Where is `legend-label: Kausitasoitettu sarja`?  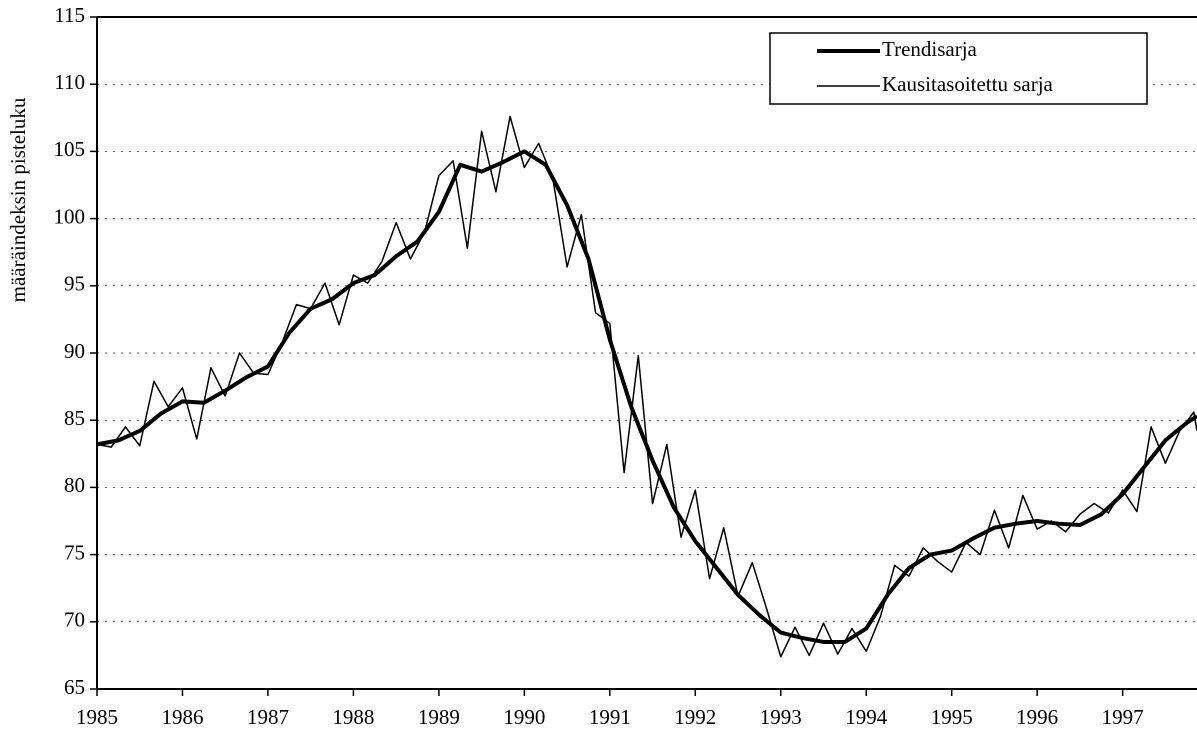 legend-label: Kausitasoitettu sarja is located at coordinates (968, 84).